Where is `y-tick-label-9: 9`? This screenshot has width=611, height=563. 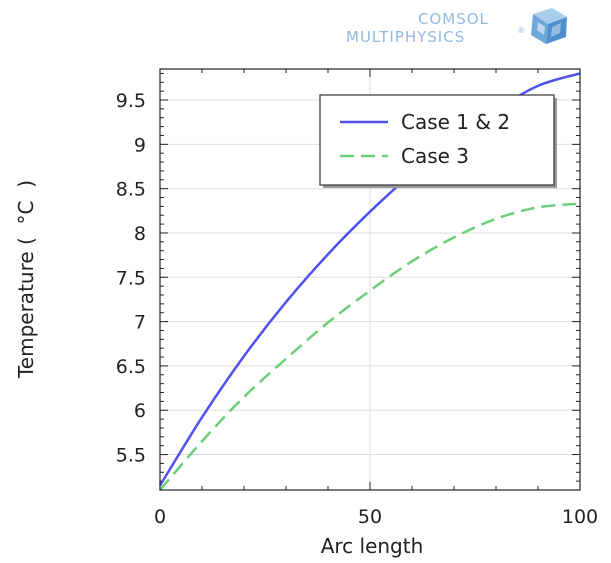
y-tick-label-9: 9 is located at coordinates (140, 145).